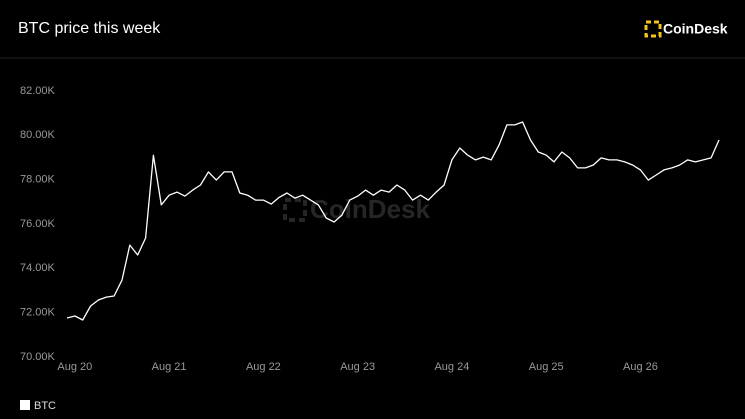 This screenshot has width=745, height=419. Describe the element at coordinates (38, 357) in the screenshot. I see `y-tick-label: 70.00K` at that location.